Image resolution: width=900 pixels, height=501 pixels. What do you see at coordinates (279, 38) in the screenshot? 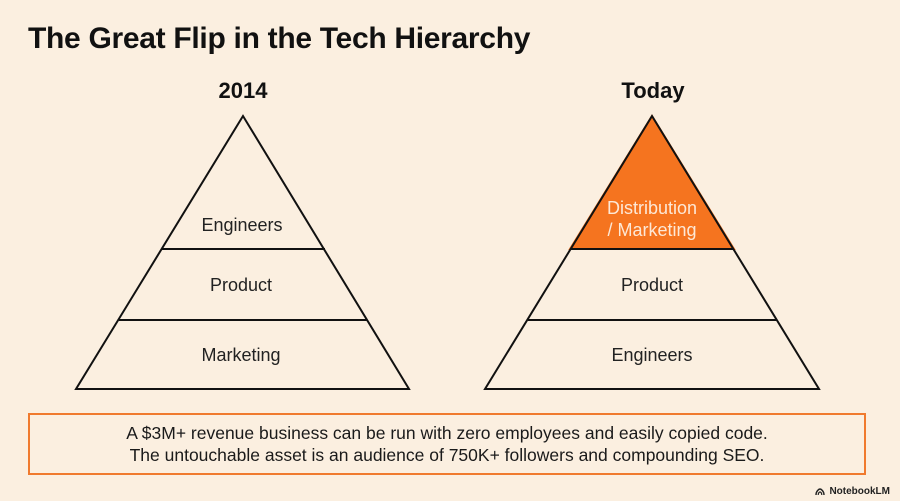
I see `page-title: The Great Flip in the Tech Hierarchy` at bounding box center [279, 38].